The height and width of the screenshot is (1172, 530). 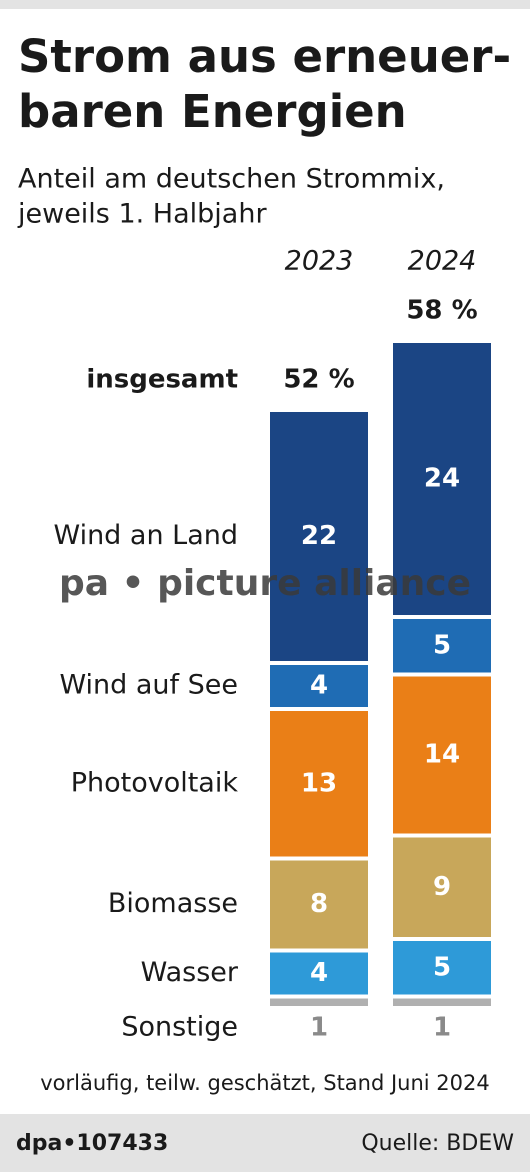 I want to click on category-label: Photovoltaik, so click(x=155, y=782).